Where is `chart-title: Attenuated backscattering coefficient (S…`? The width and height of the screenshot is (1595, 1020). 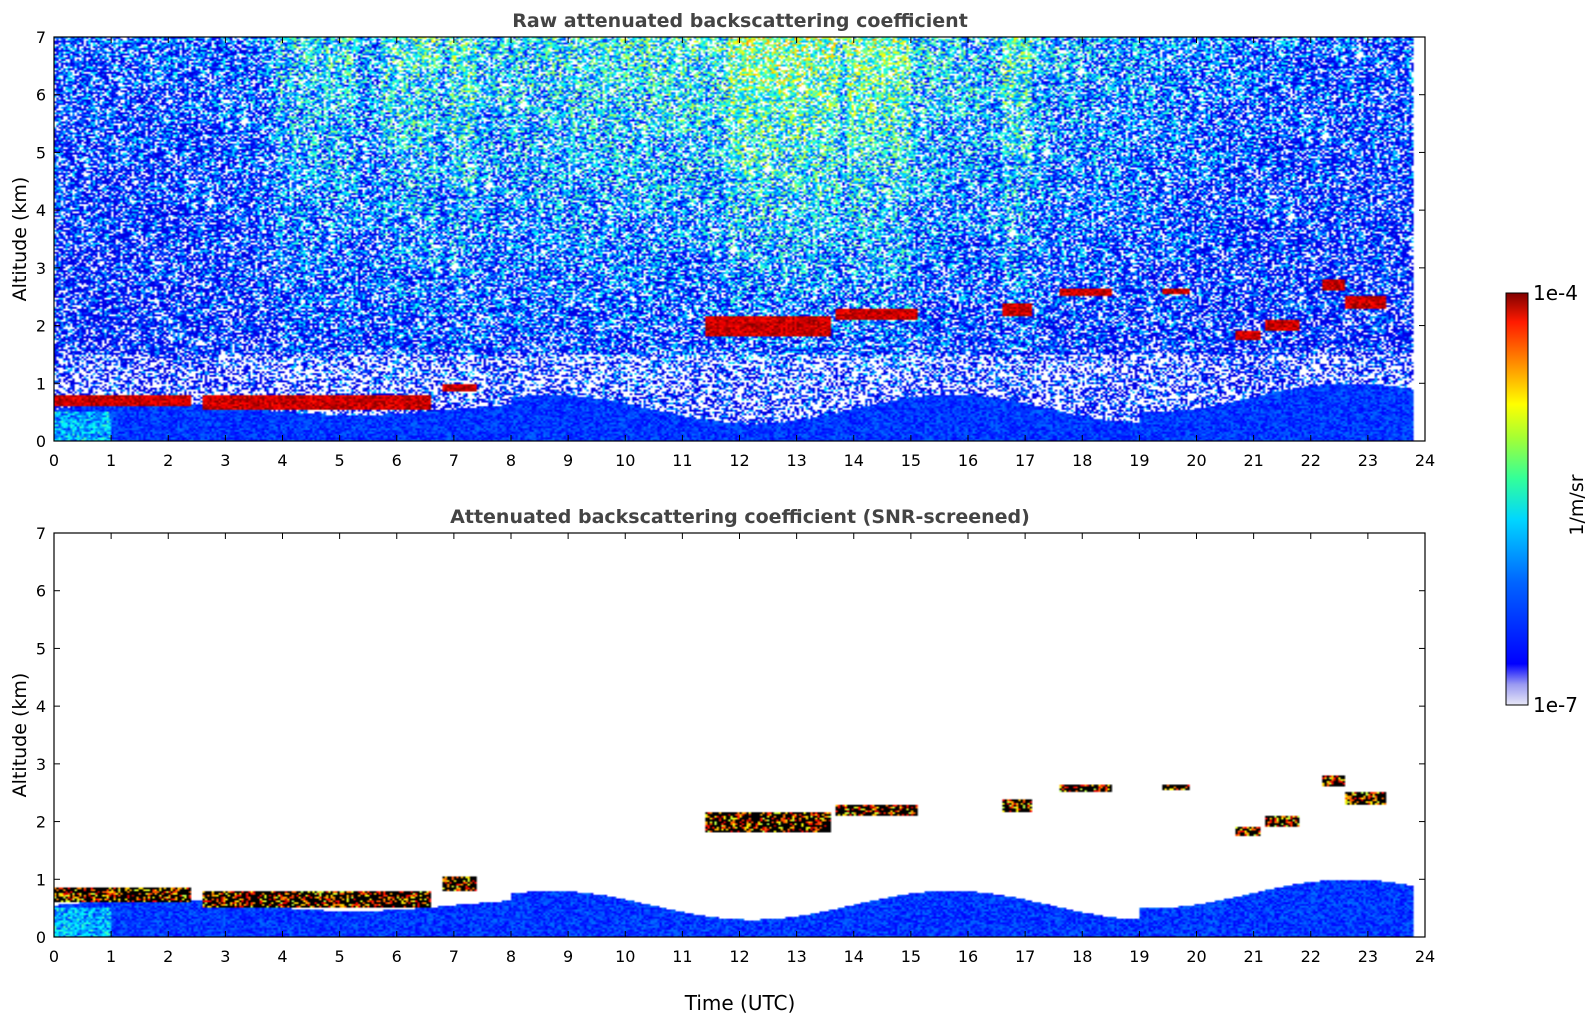 chart-title: Attenuated backscattering coefficient (S… is located at coordinates (740, 517).